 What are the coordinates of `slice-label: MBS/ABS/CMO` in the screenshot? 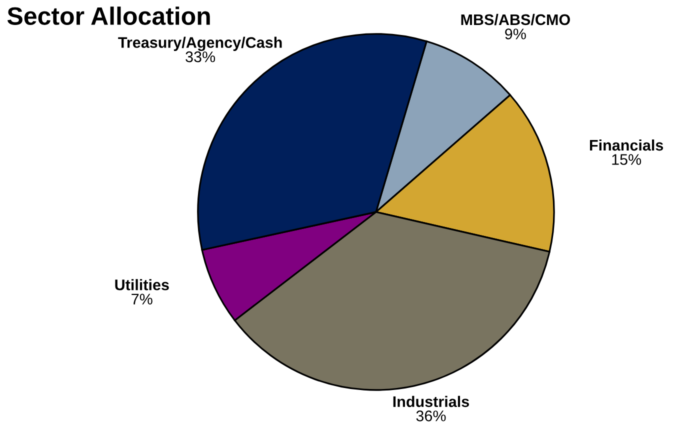 It's located at (515, 20).